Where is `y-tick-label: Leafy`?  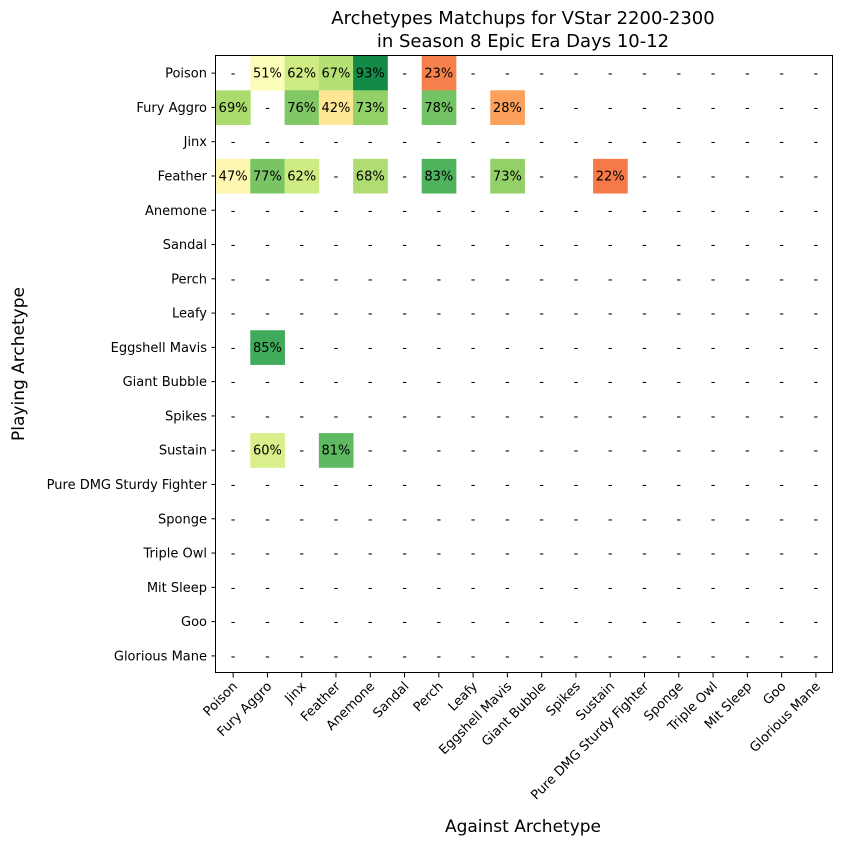 y-tick-label: Leafy is located at coordinates (189, 314).